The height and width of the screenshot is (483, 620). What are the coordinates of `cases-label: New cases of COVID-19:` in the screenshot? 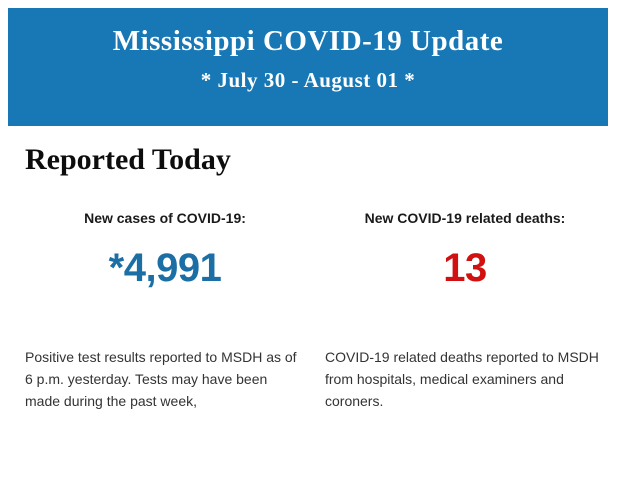 It's located at (165, 218).